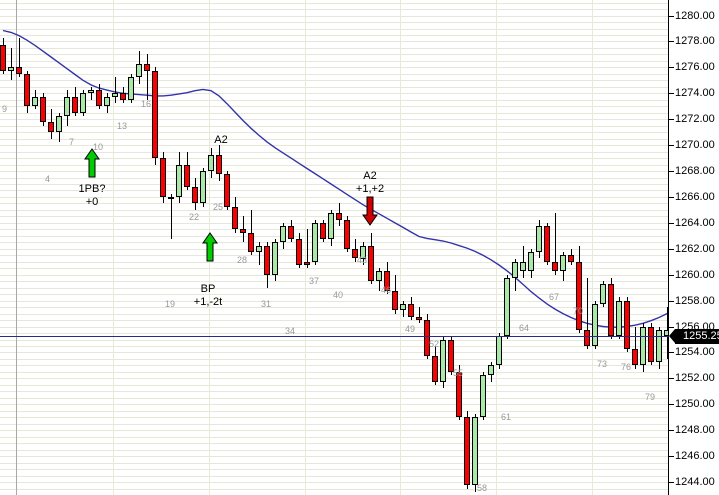 The height and width of the screenshot is (495, 719). Describe the element at coordinates (602, 364) in the screenshot. I see `bar-number-label: 73` at that location.